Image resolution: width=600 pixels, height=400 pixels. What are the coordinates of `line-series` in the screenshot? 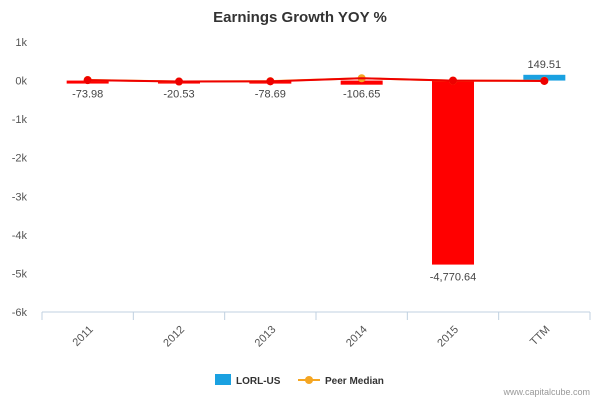 It's located at (316, 80).